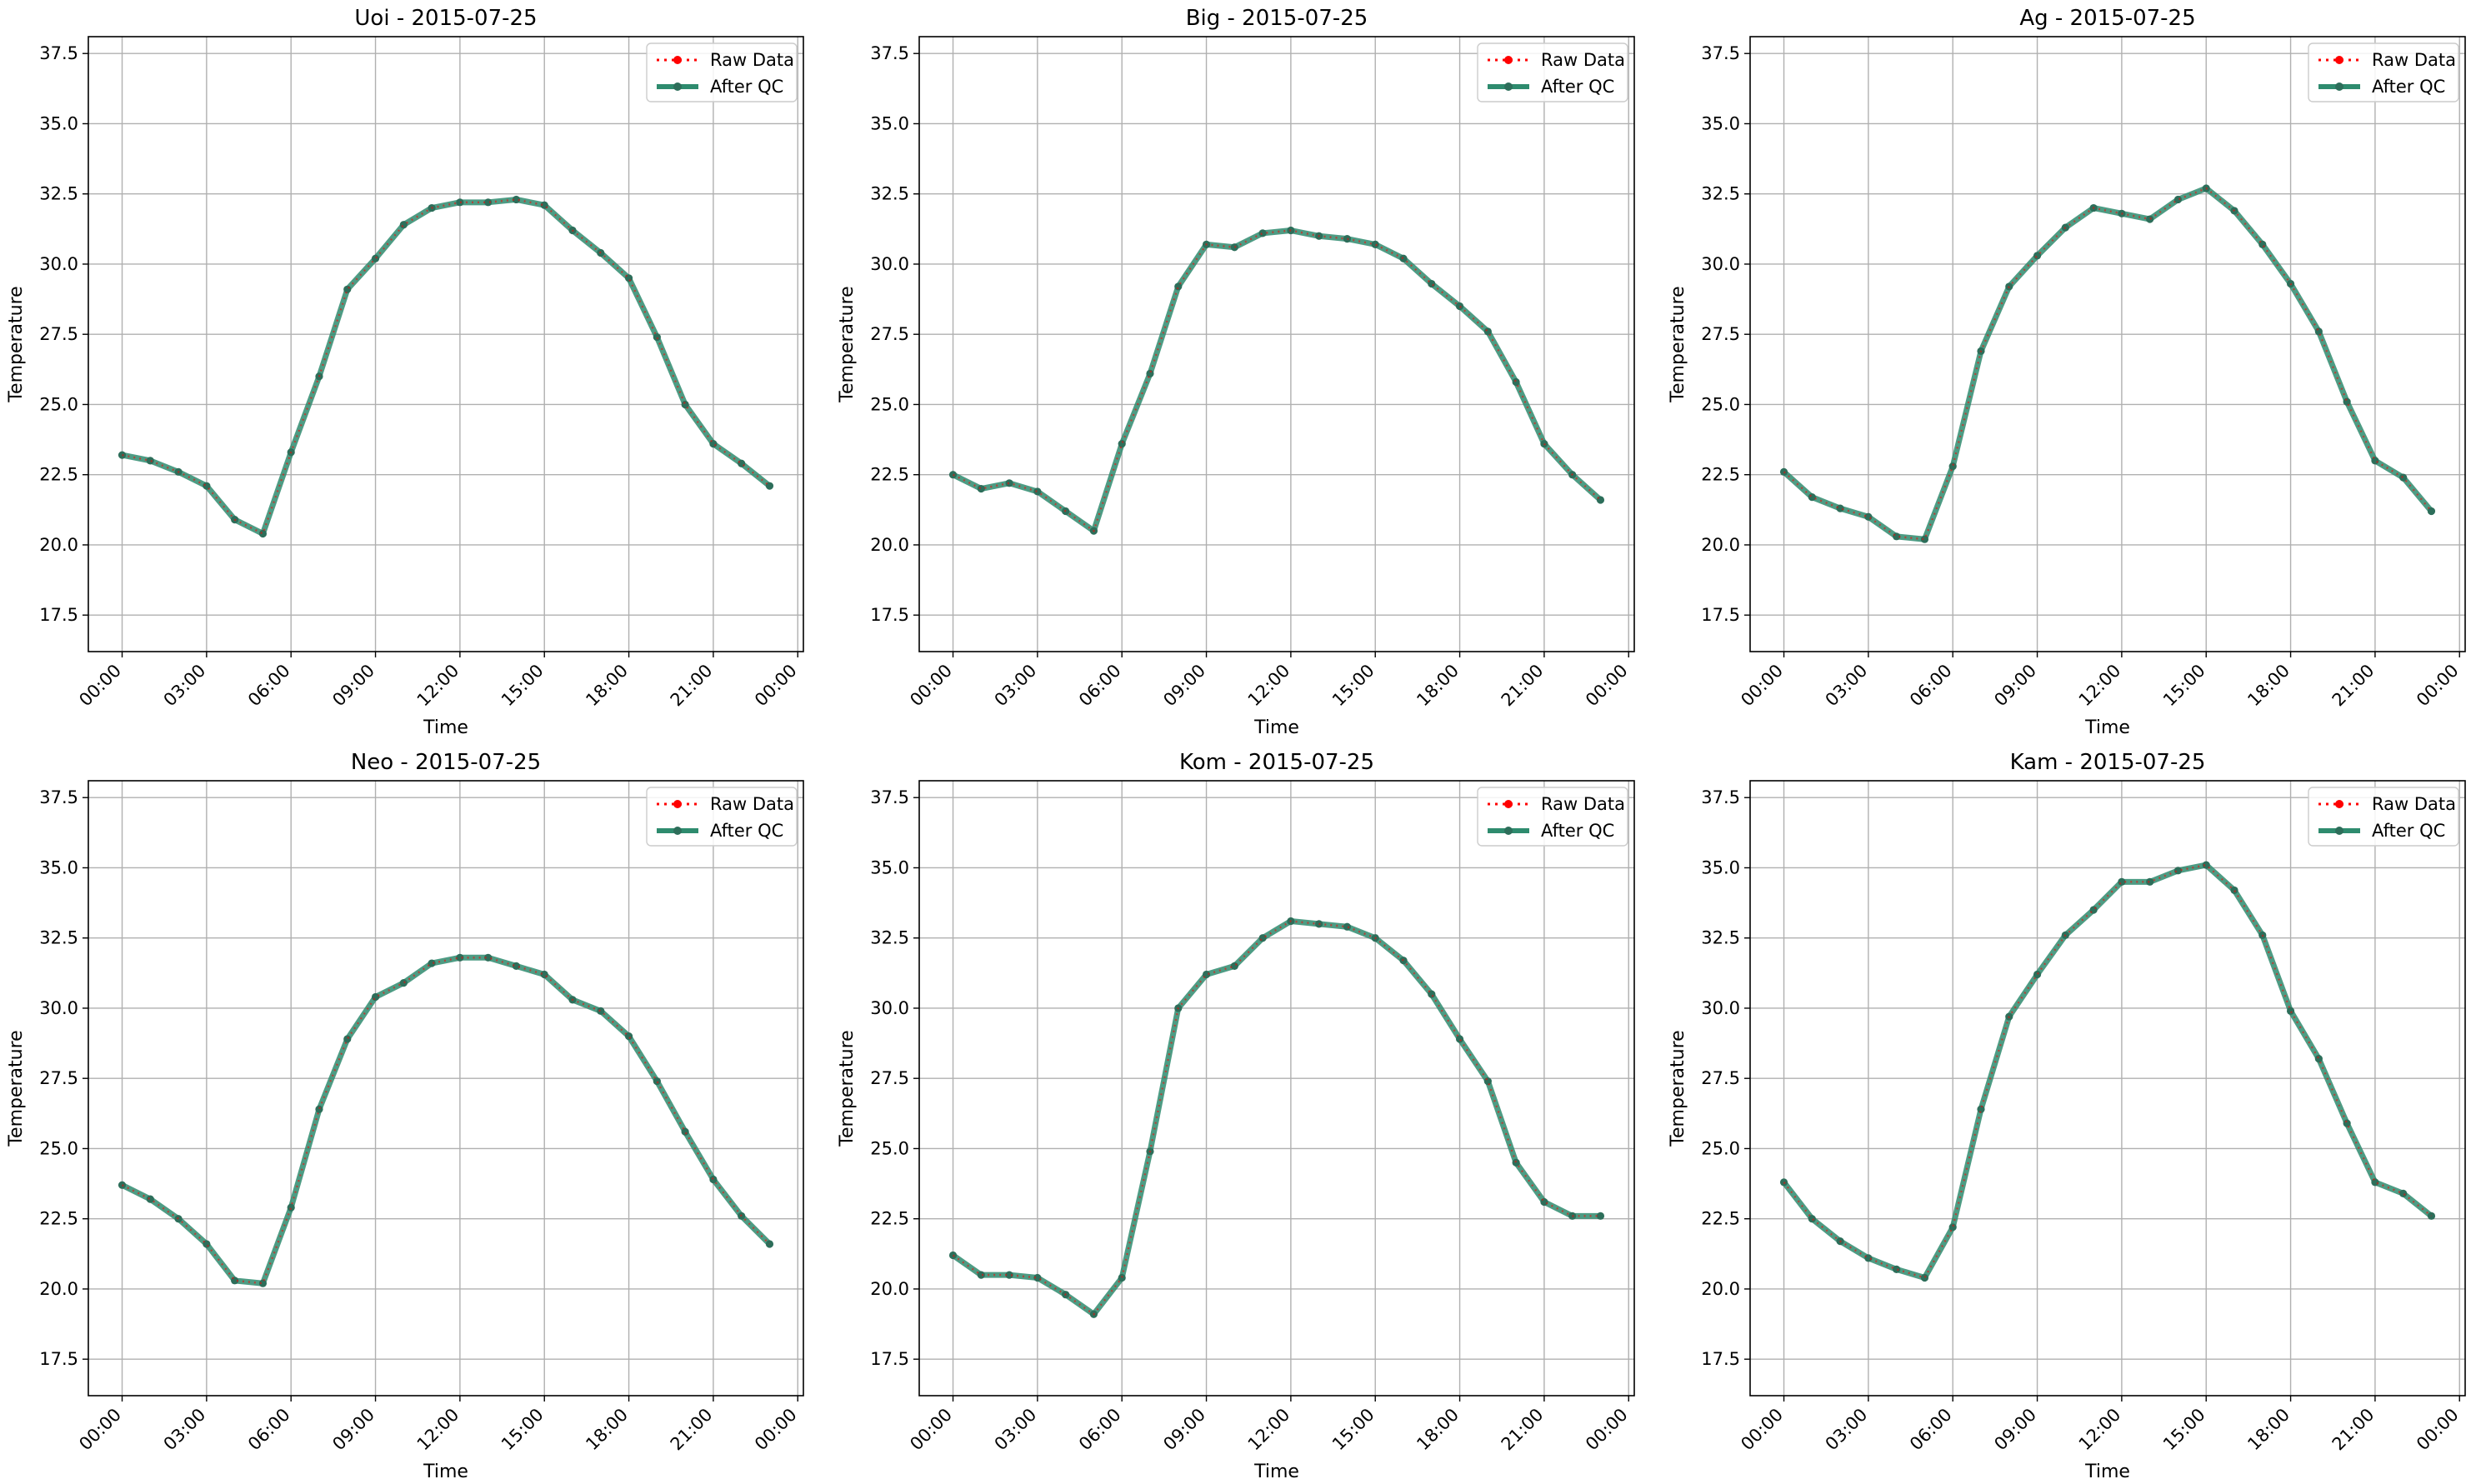 This screenshot has width=2486, height=1484. I want to click on y-tick-label: 20.0, so click(890, 545).